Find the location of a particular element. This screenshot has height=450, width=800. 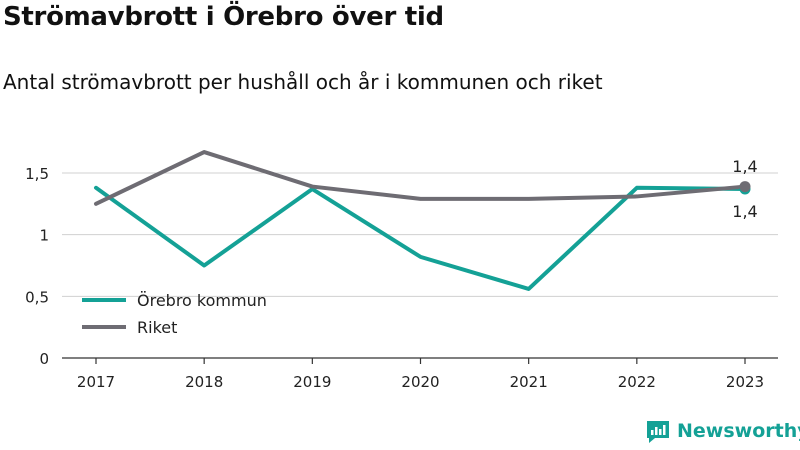

y-tick-label: 1,5 is located at coordinates (37, 174).